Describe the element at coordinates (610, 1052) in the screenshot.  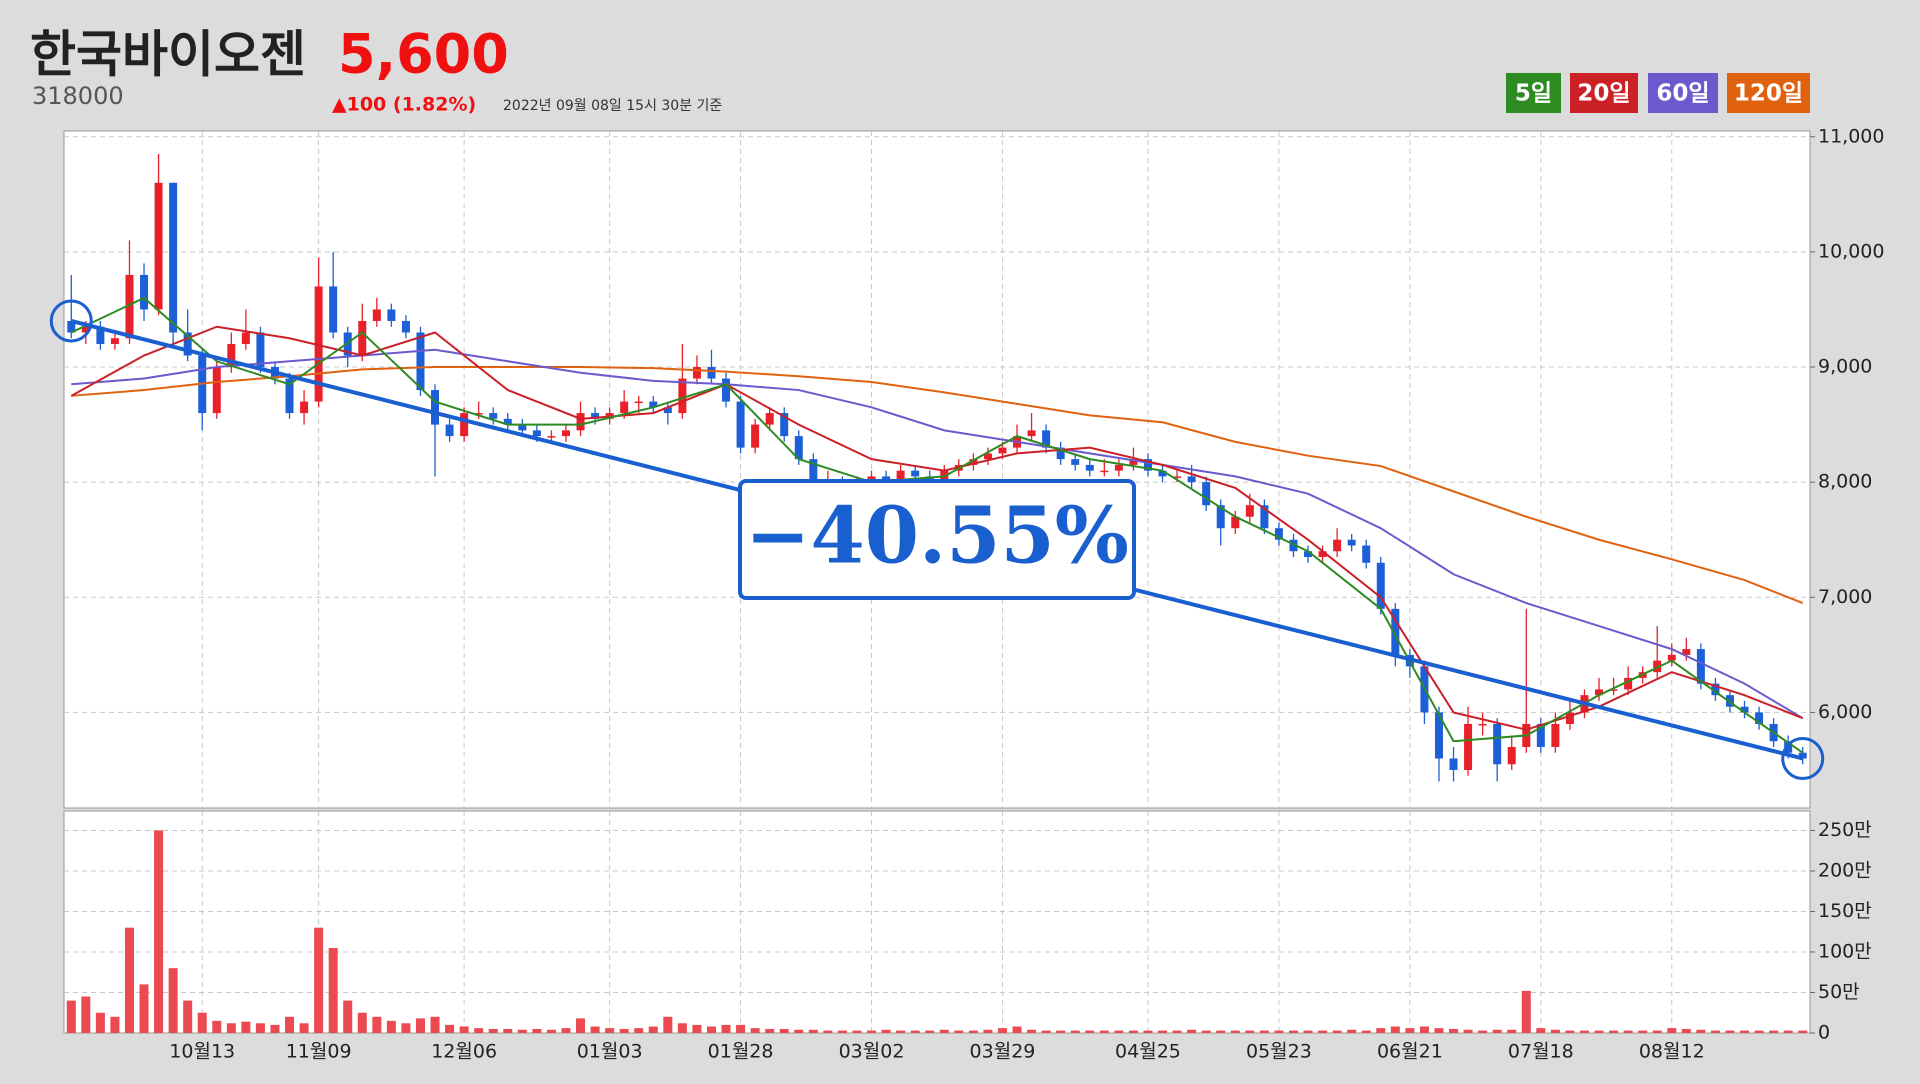
I see `x-tick-label: 01월03` at that location.